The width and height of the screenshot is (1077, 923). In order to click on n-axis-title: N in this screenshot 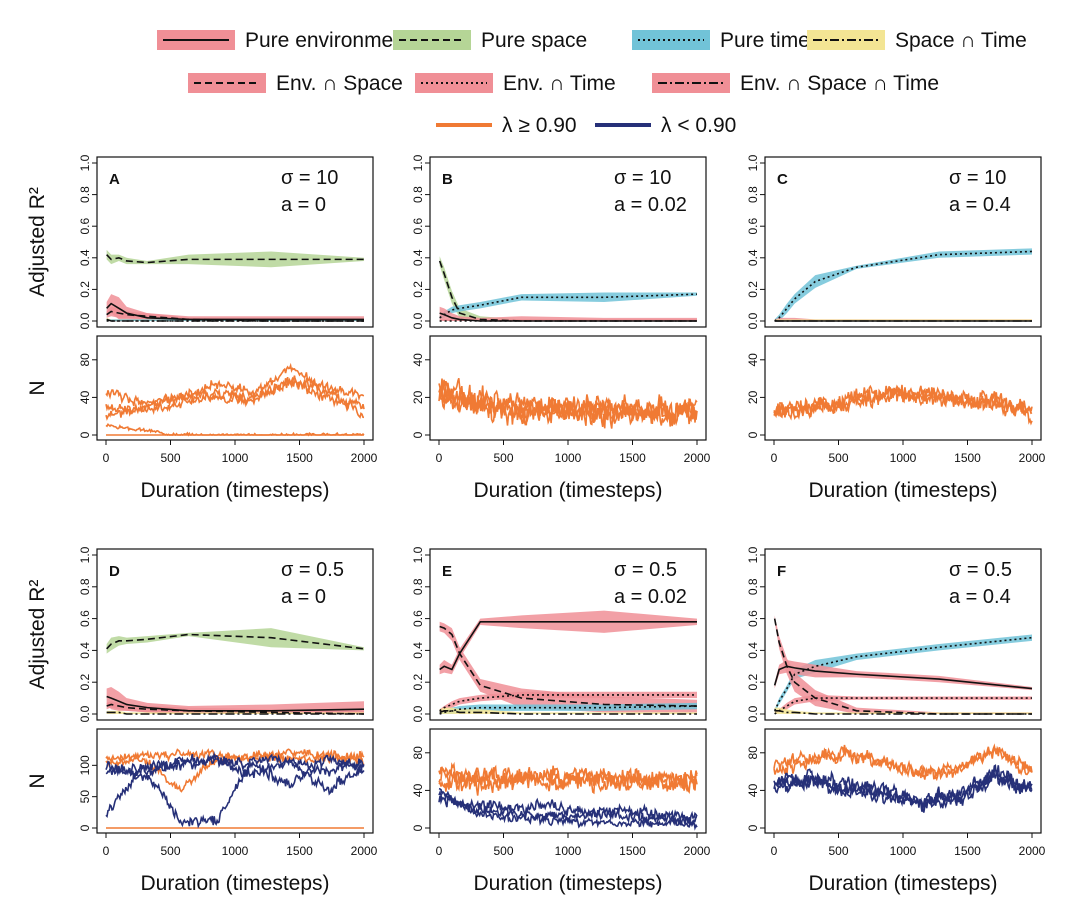, I will do `click(37, 780)`.